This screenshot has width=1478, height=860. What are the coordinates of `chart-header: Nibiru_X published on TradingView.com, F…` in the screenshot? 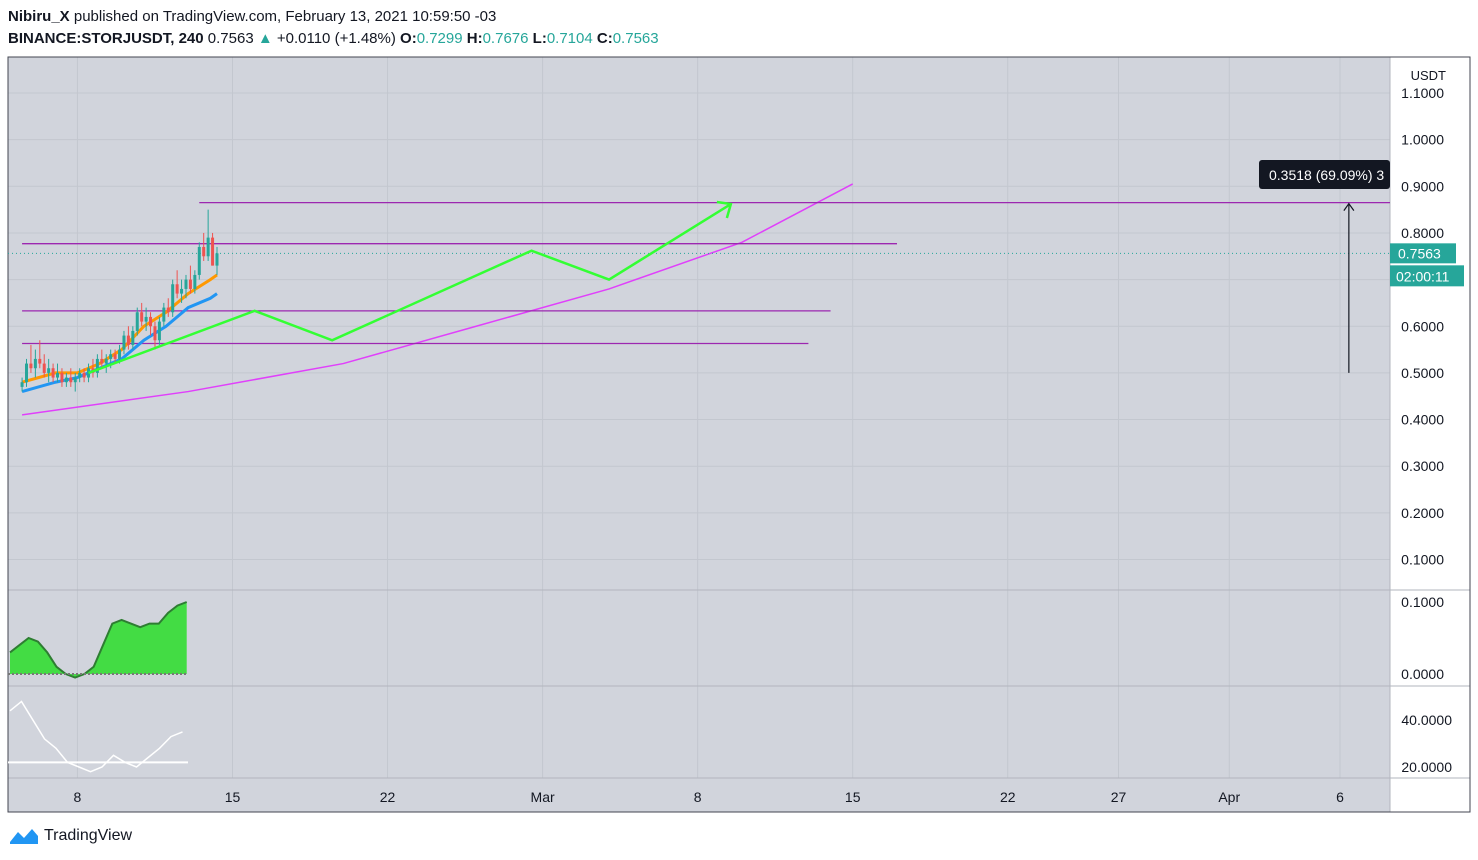 It's located at (333, 28).